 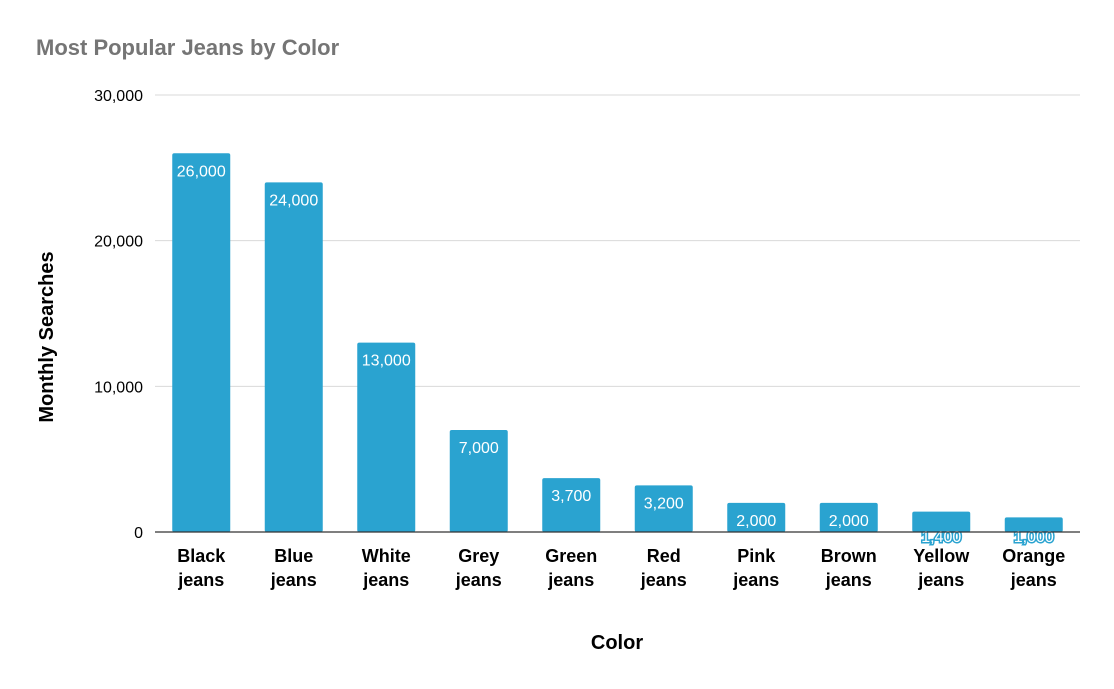 What do you see at coordinates (755, 568) in the screenshot?
I see `x-tick-label: Pink jeans` at bounding box center [755, 568].